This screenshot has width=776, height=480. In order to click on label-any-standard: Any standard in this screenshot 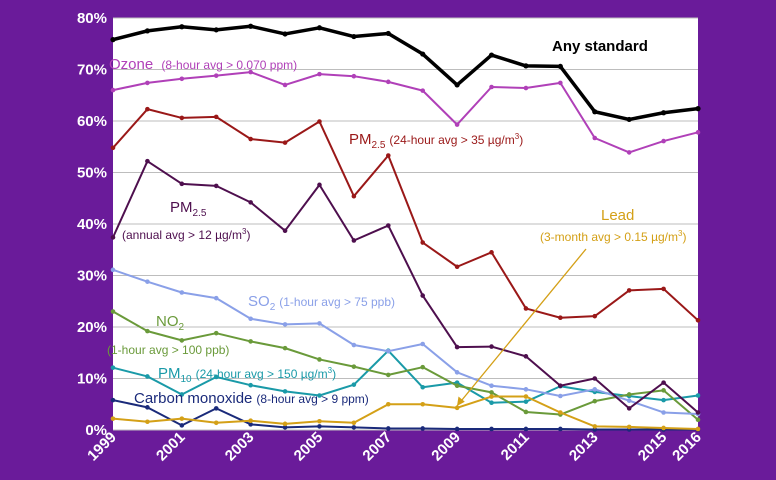, I will do `click(600, 46)`.